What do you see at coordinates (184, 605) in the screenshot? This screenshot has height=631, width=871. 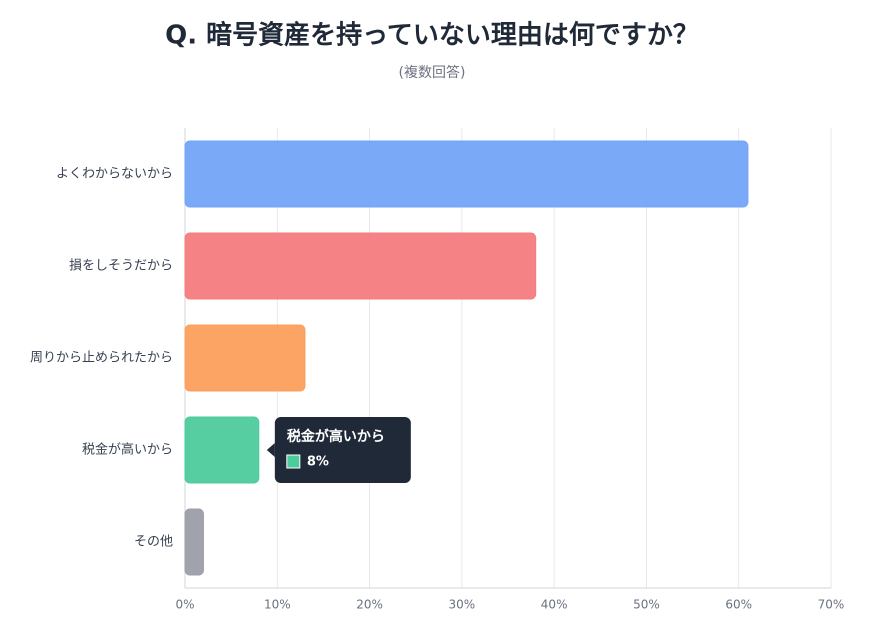 I see `x-tick-label: 0%` at bounding box center [184, 605].